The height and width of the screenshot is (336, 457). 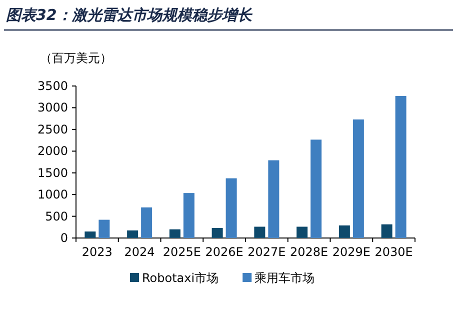 I want to click on legend-label: 乘用车市场, so click(x=284, y=278).